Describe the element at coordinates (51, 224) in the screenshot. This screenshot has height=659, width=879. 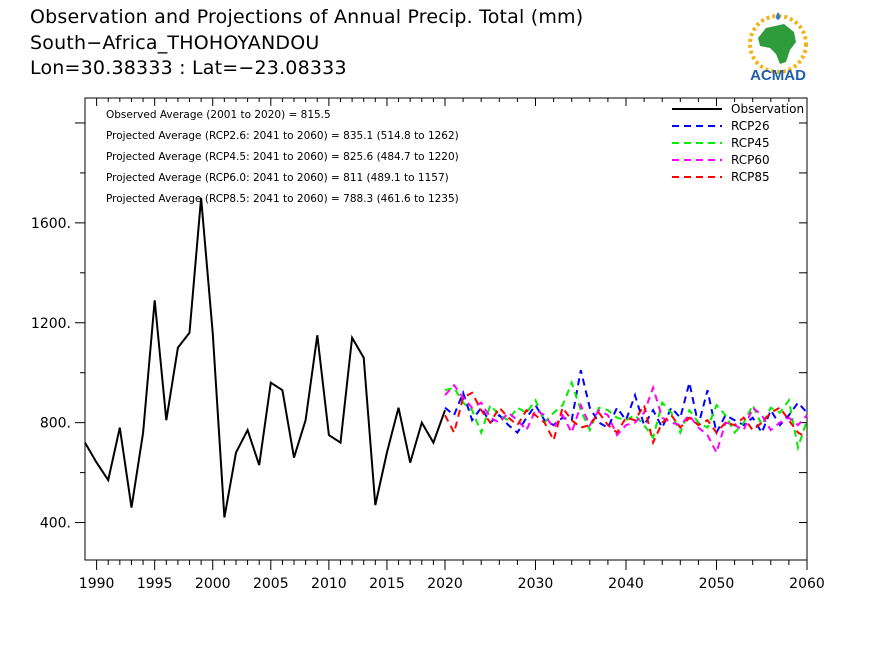
I see `y-tick-label: 1600.` at that location.